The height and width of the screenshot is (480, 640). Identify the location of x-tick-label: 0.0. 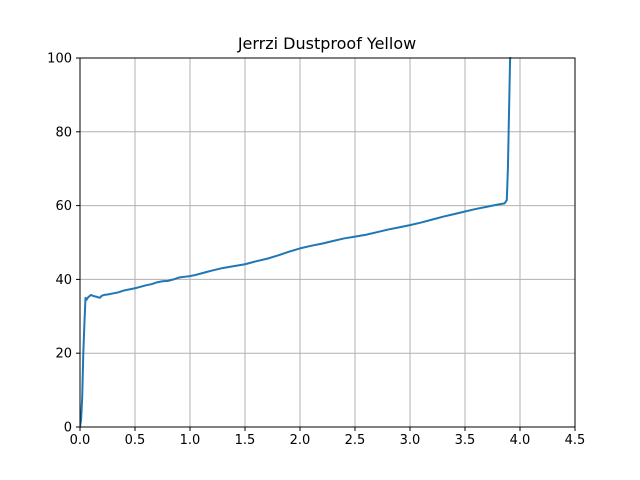
(80, 440).